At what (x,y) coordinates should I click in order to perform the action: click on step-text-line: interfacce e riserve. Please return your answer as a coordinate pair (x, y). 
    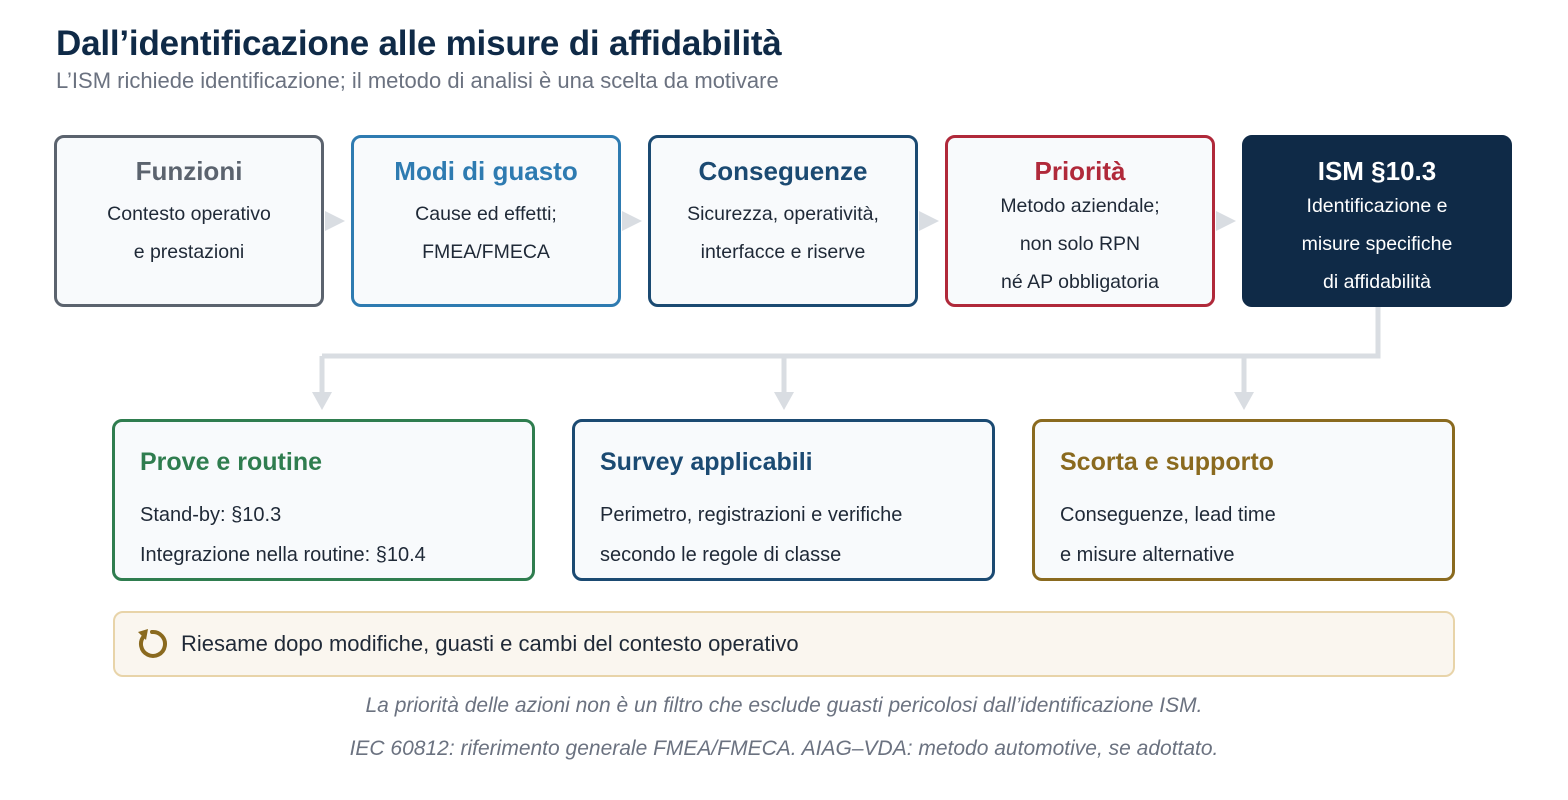
    Looking at the image, I should click on (783, 252).